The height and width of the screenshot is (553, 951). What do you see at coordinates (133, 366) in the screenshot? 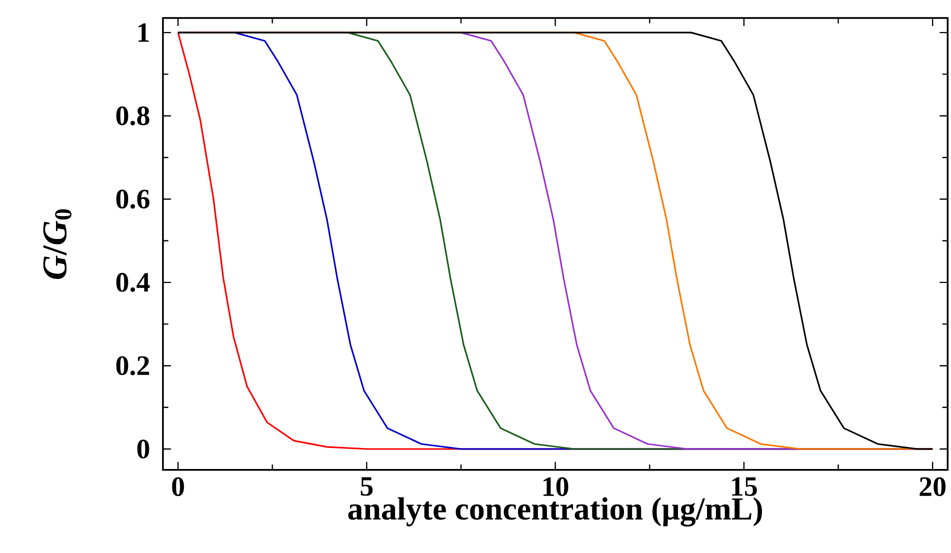
I see `y-tick-label: 0.2` at bounding box center [133, 366].